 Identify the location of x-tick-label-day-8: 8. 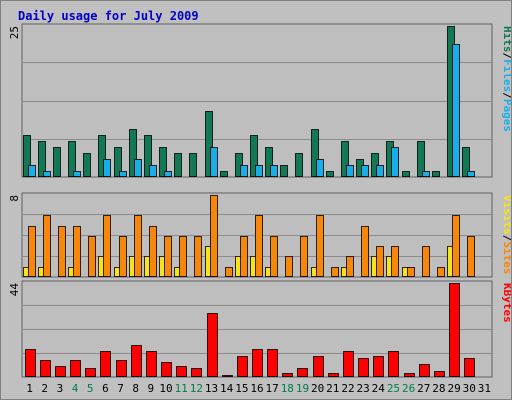
(135, 388).